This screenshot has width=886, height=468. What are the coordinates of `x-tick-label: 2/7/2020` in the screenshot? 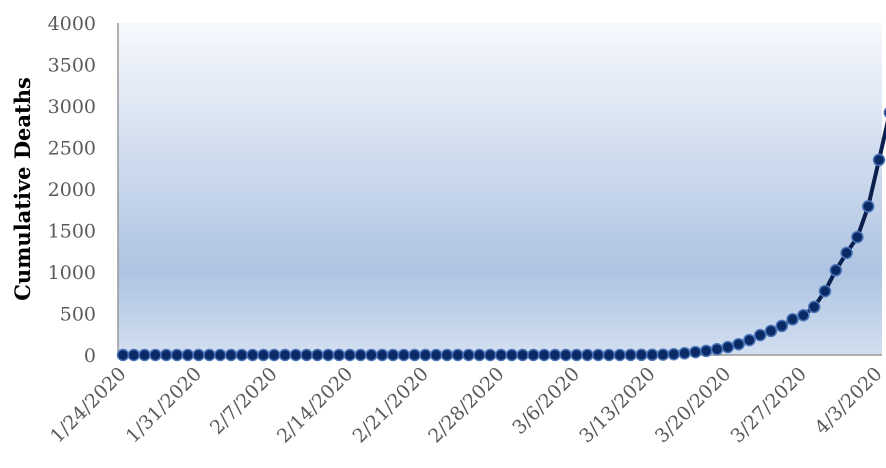 It's located at (244, 401).